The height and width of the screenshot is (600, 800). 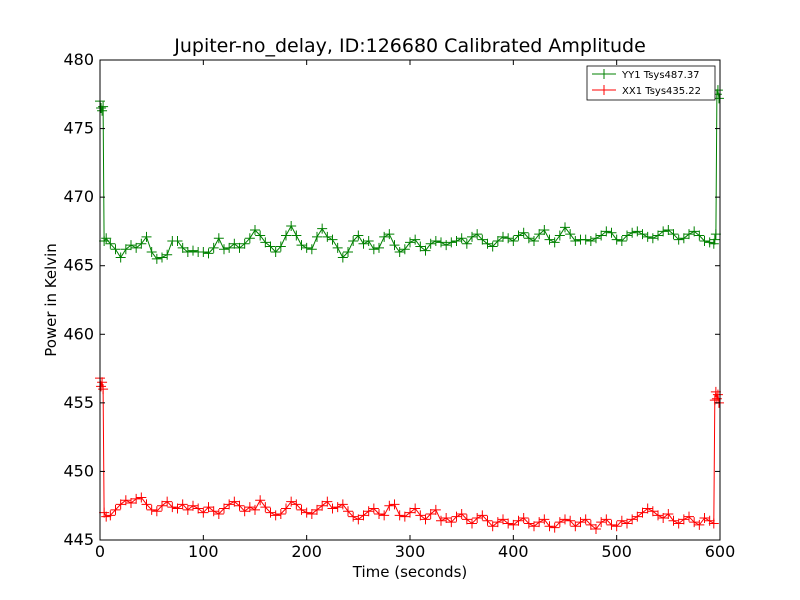 I want to click on x-tick-label: 200, so click(x=306, y=551).